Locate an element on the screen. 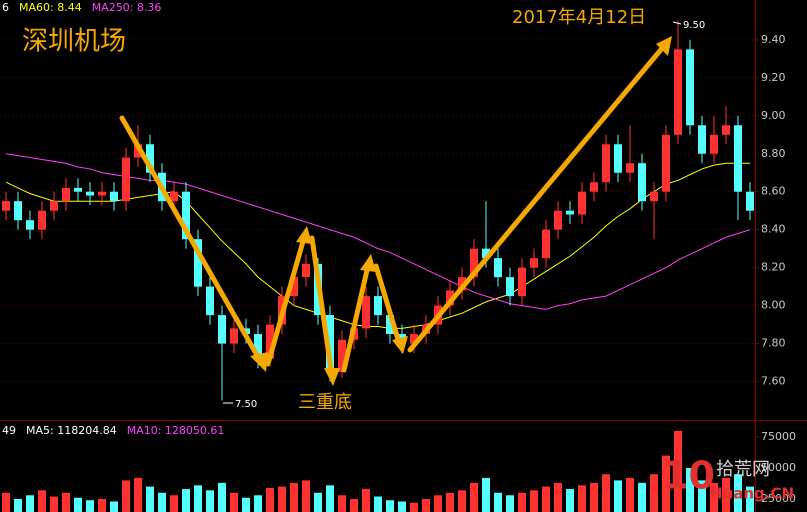  y-tick-label: 9.40 is located at coordinates (773, 39).